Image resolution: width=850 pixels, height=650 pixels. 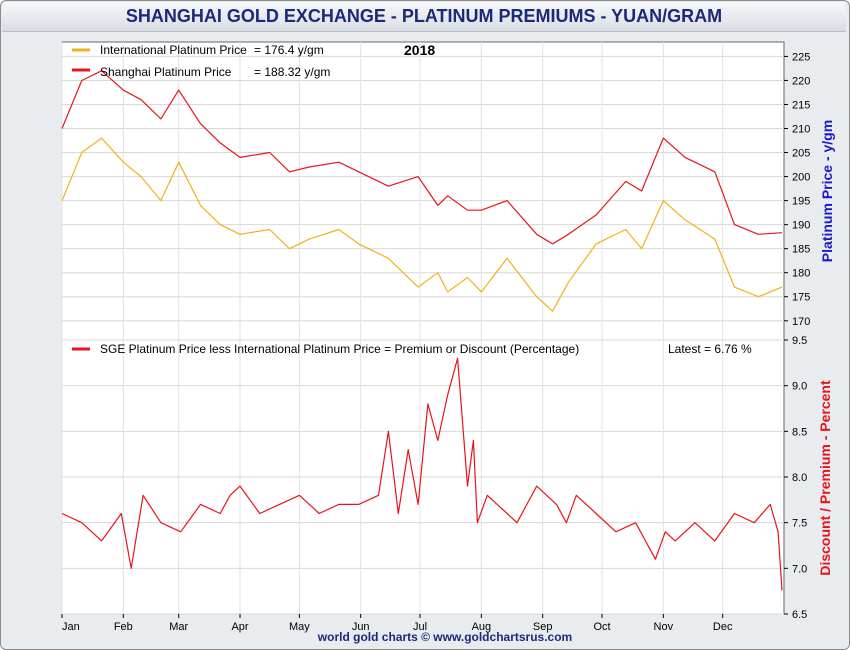 I want to click on legend-international-label: International Platinum Price, so click(x=173, y=50).